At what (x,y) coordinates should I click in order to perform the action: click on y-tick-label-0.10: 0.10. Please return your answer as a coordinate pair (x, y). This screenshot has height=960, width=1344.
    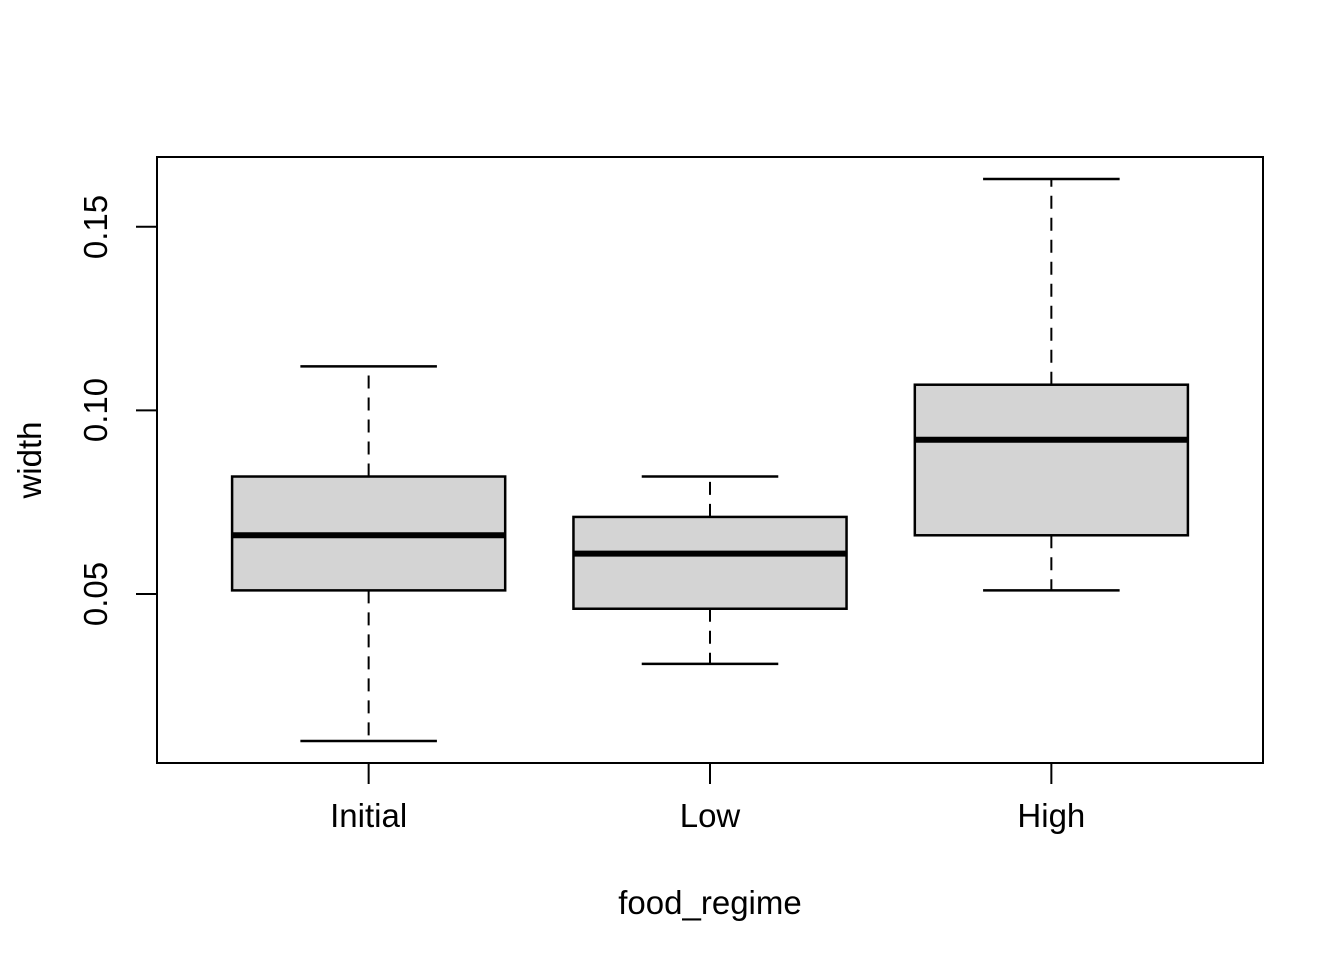
    Looking at the image, I should click on (95, 410).